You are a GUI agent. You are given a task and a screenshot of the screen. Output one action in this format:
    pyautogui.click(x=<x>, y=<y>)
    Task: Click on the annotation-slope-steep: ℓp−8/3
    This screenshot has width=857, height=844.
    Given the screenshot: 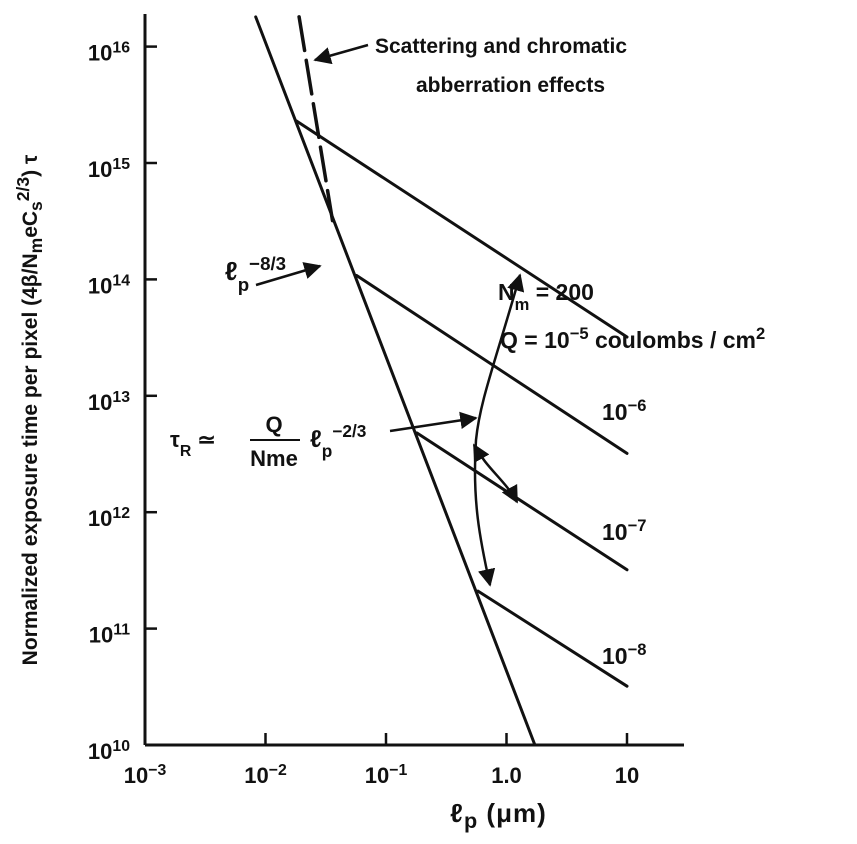 What is the action you would take?
    pyautogui.click(x=255, y=274)
    